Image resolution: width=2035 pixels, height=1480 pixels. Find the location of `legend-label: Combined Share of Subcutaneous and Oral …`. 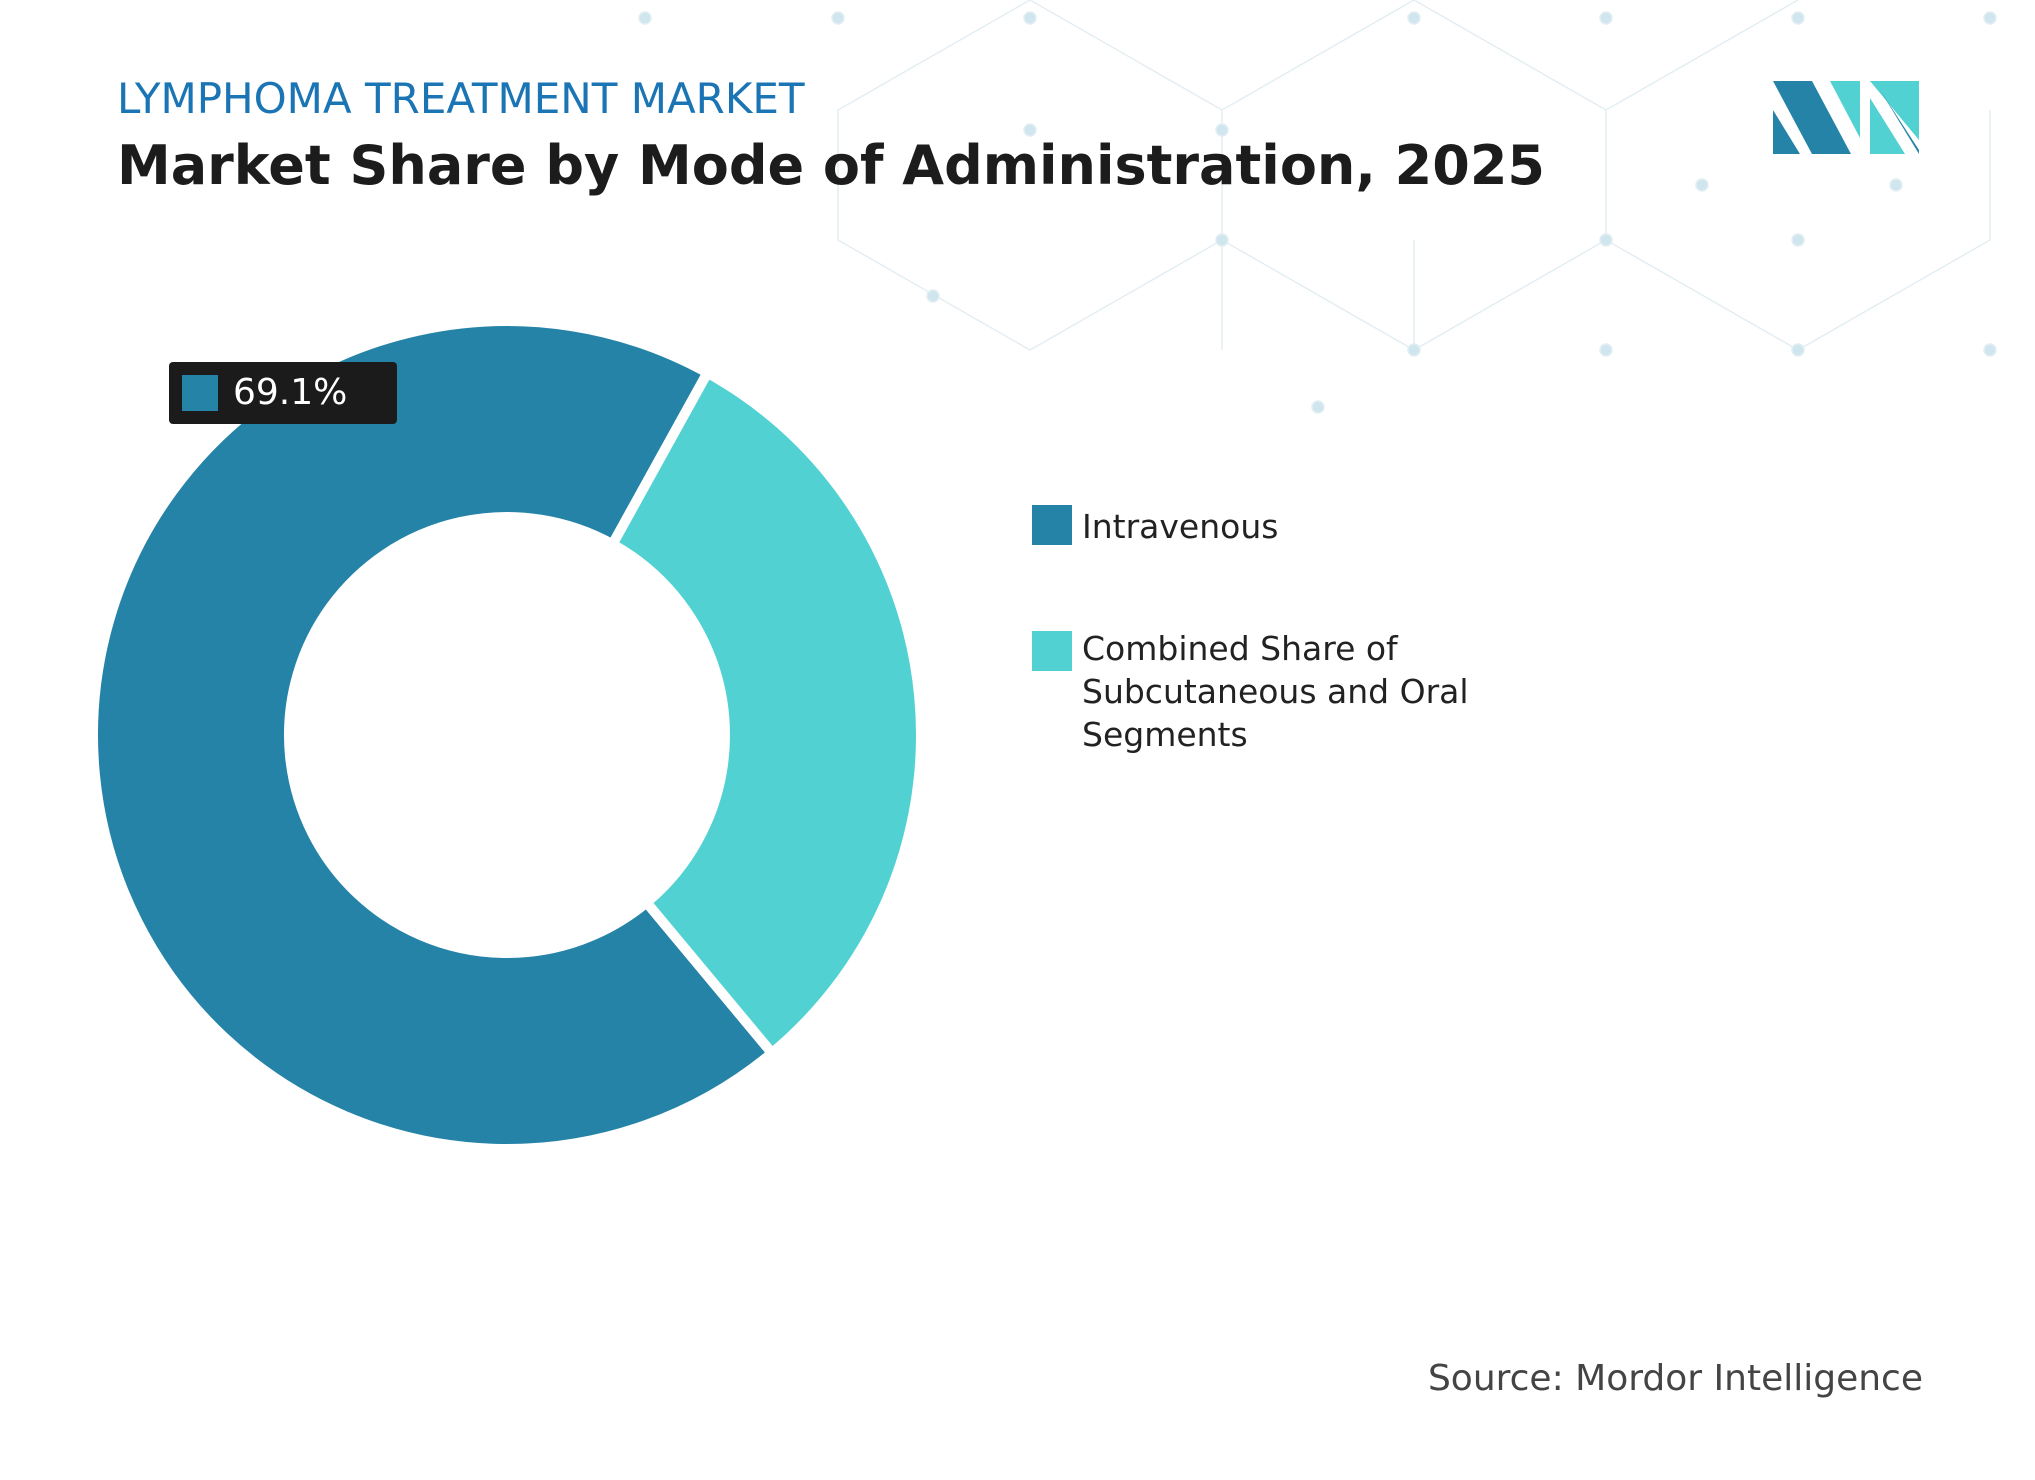

legend-label: Combined Share of Subcutaneous and Oral … is located at coordinates (1275, 691).